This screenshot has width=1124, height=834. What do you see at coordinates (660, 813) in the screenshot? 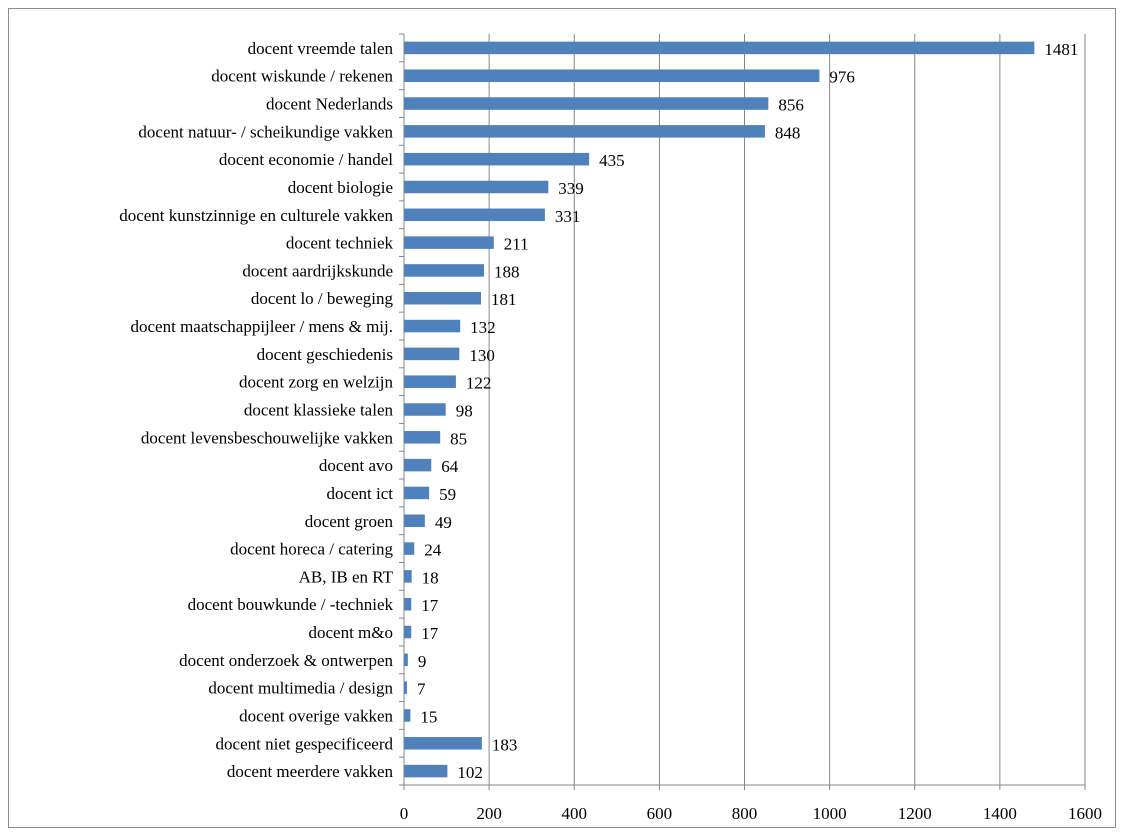
I see `x-tick-label: 600` at bounding box center [660, 813].